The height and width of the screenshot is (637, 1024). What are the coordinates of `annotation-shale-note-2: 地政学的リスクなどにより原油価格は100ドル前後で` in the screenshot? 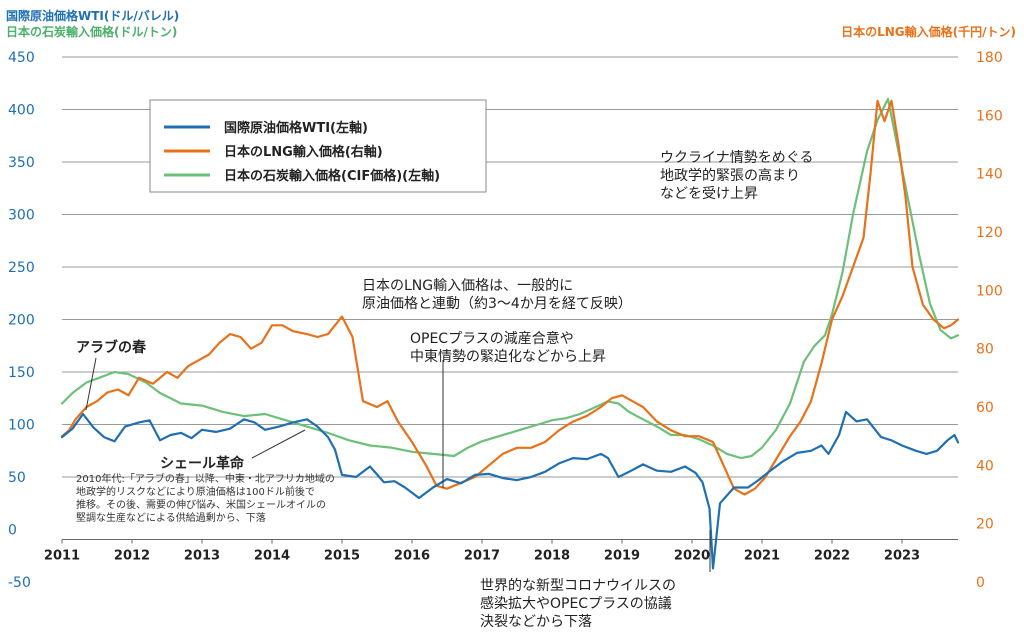 It's located at (195, 491).